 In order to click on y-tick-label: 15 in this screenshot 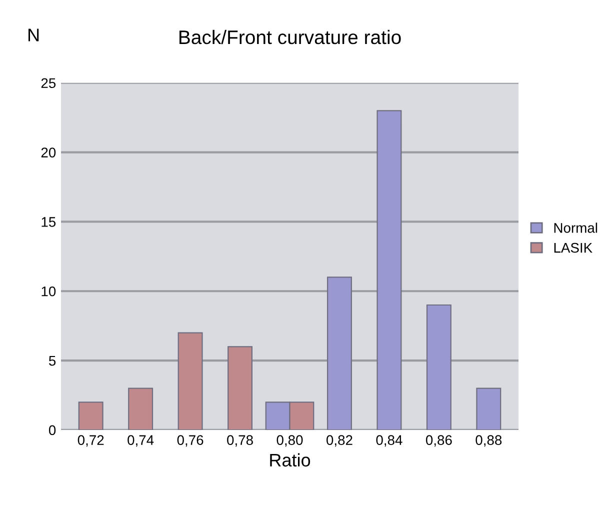, I will do `click(49, 222)`.